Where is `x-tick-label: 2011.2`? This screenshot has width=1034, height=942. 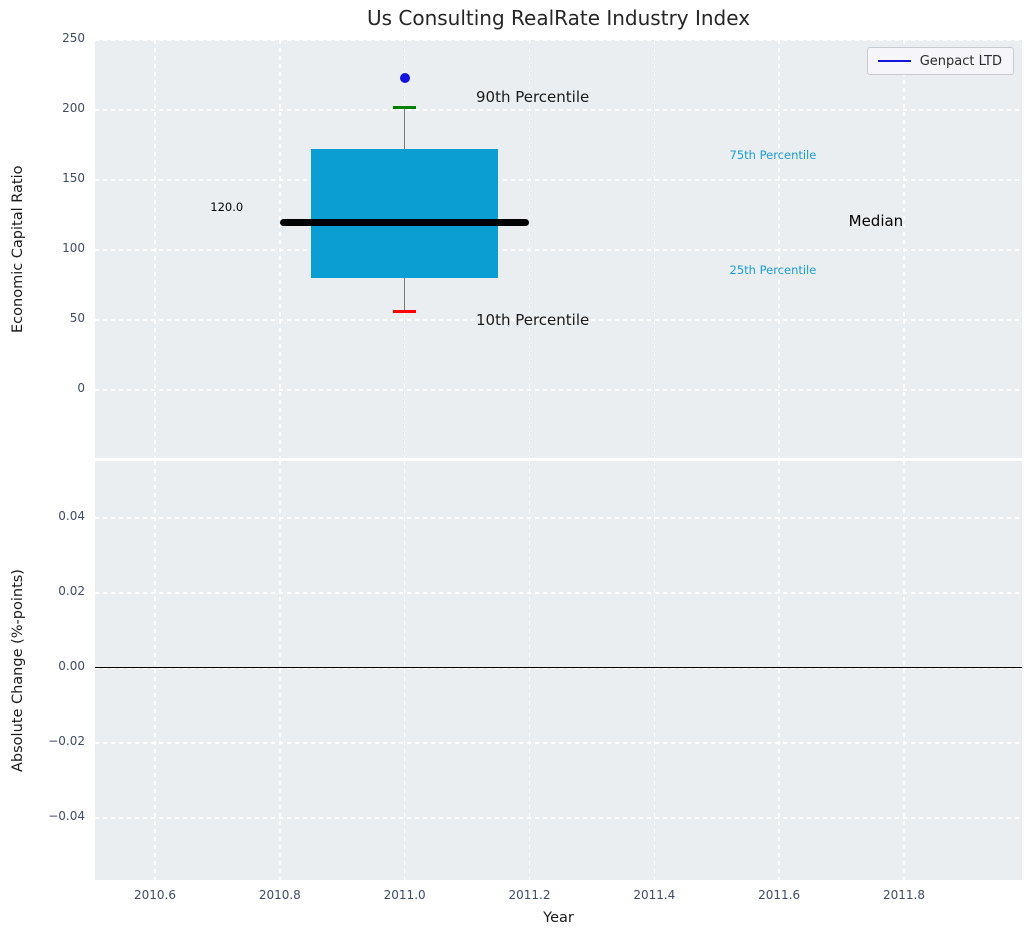
x-tick-label: 2011.2 is located at coordinates (529, 895).